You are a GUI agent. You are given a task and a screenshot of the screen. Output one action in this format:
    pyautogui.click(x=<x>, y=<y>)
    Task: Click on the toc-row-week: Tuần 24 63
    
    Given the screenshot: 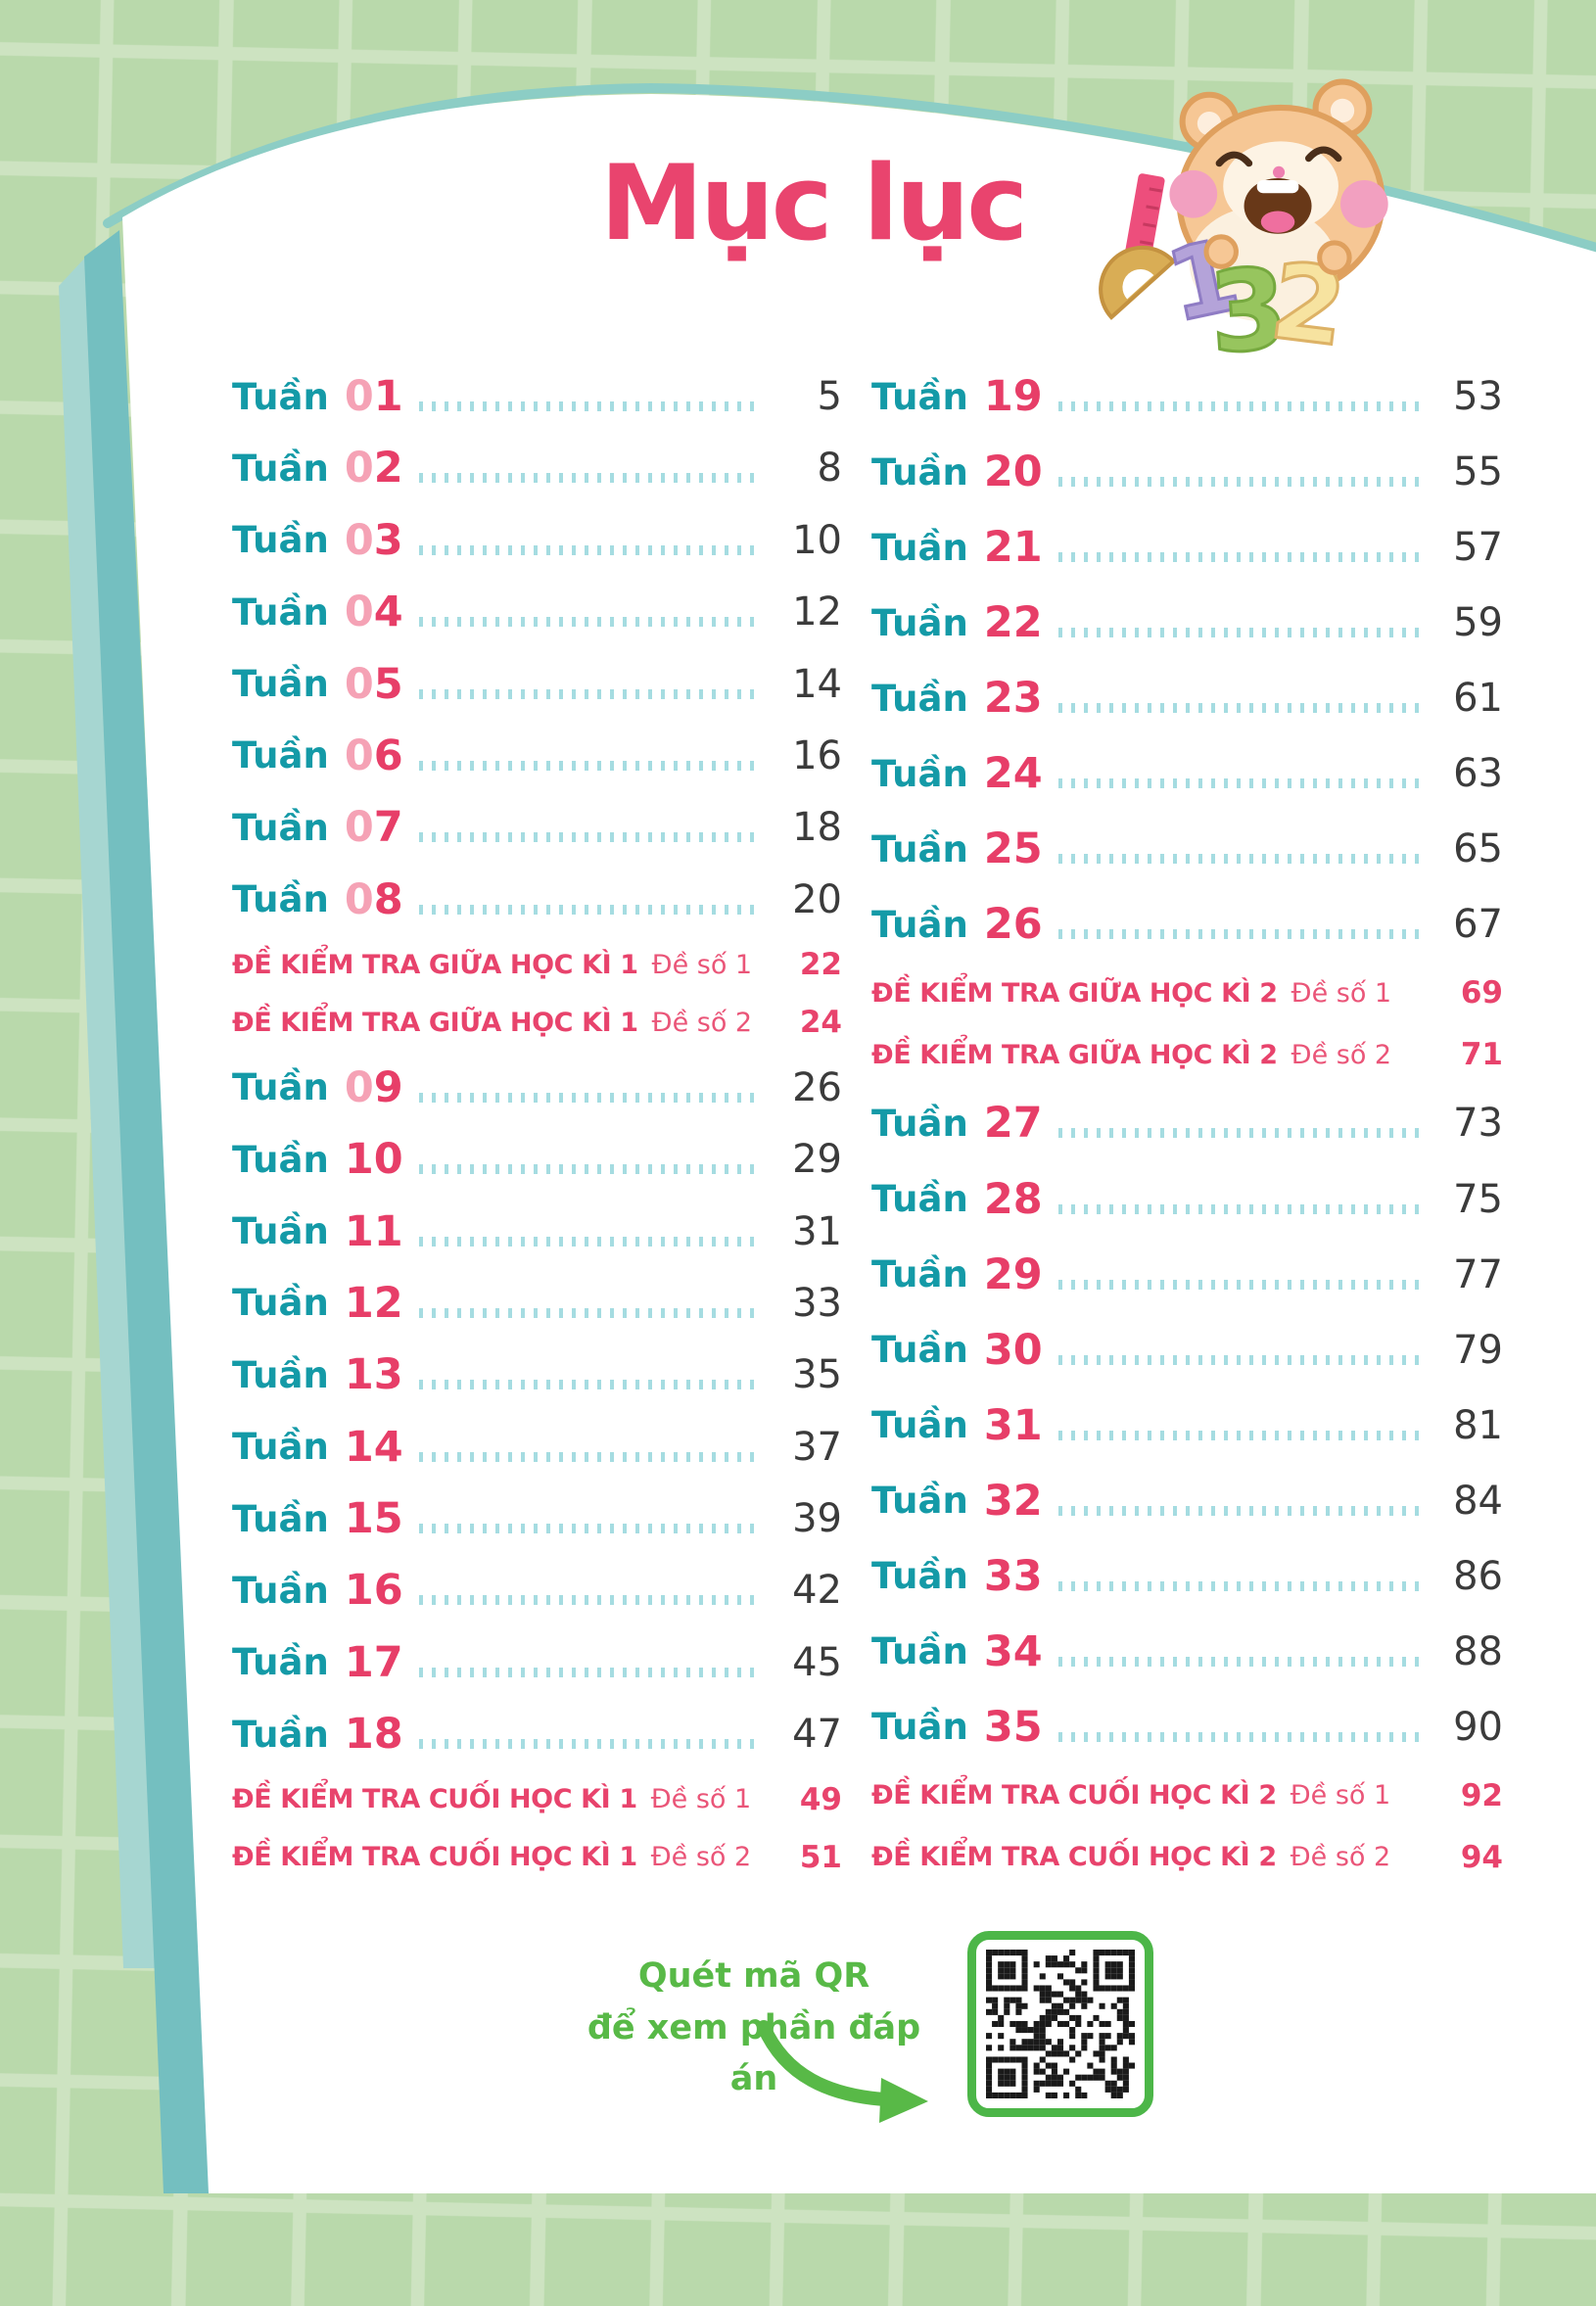 What is the action you would take?
    pyautogui.click(x=1187, y=773)
    